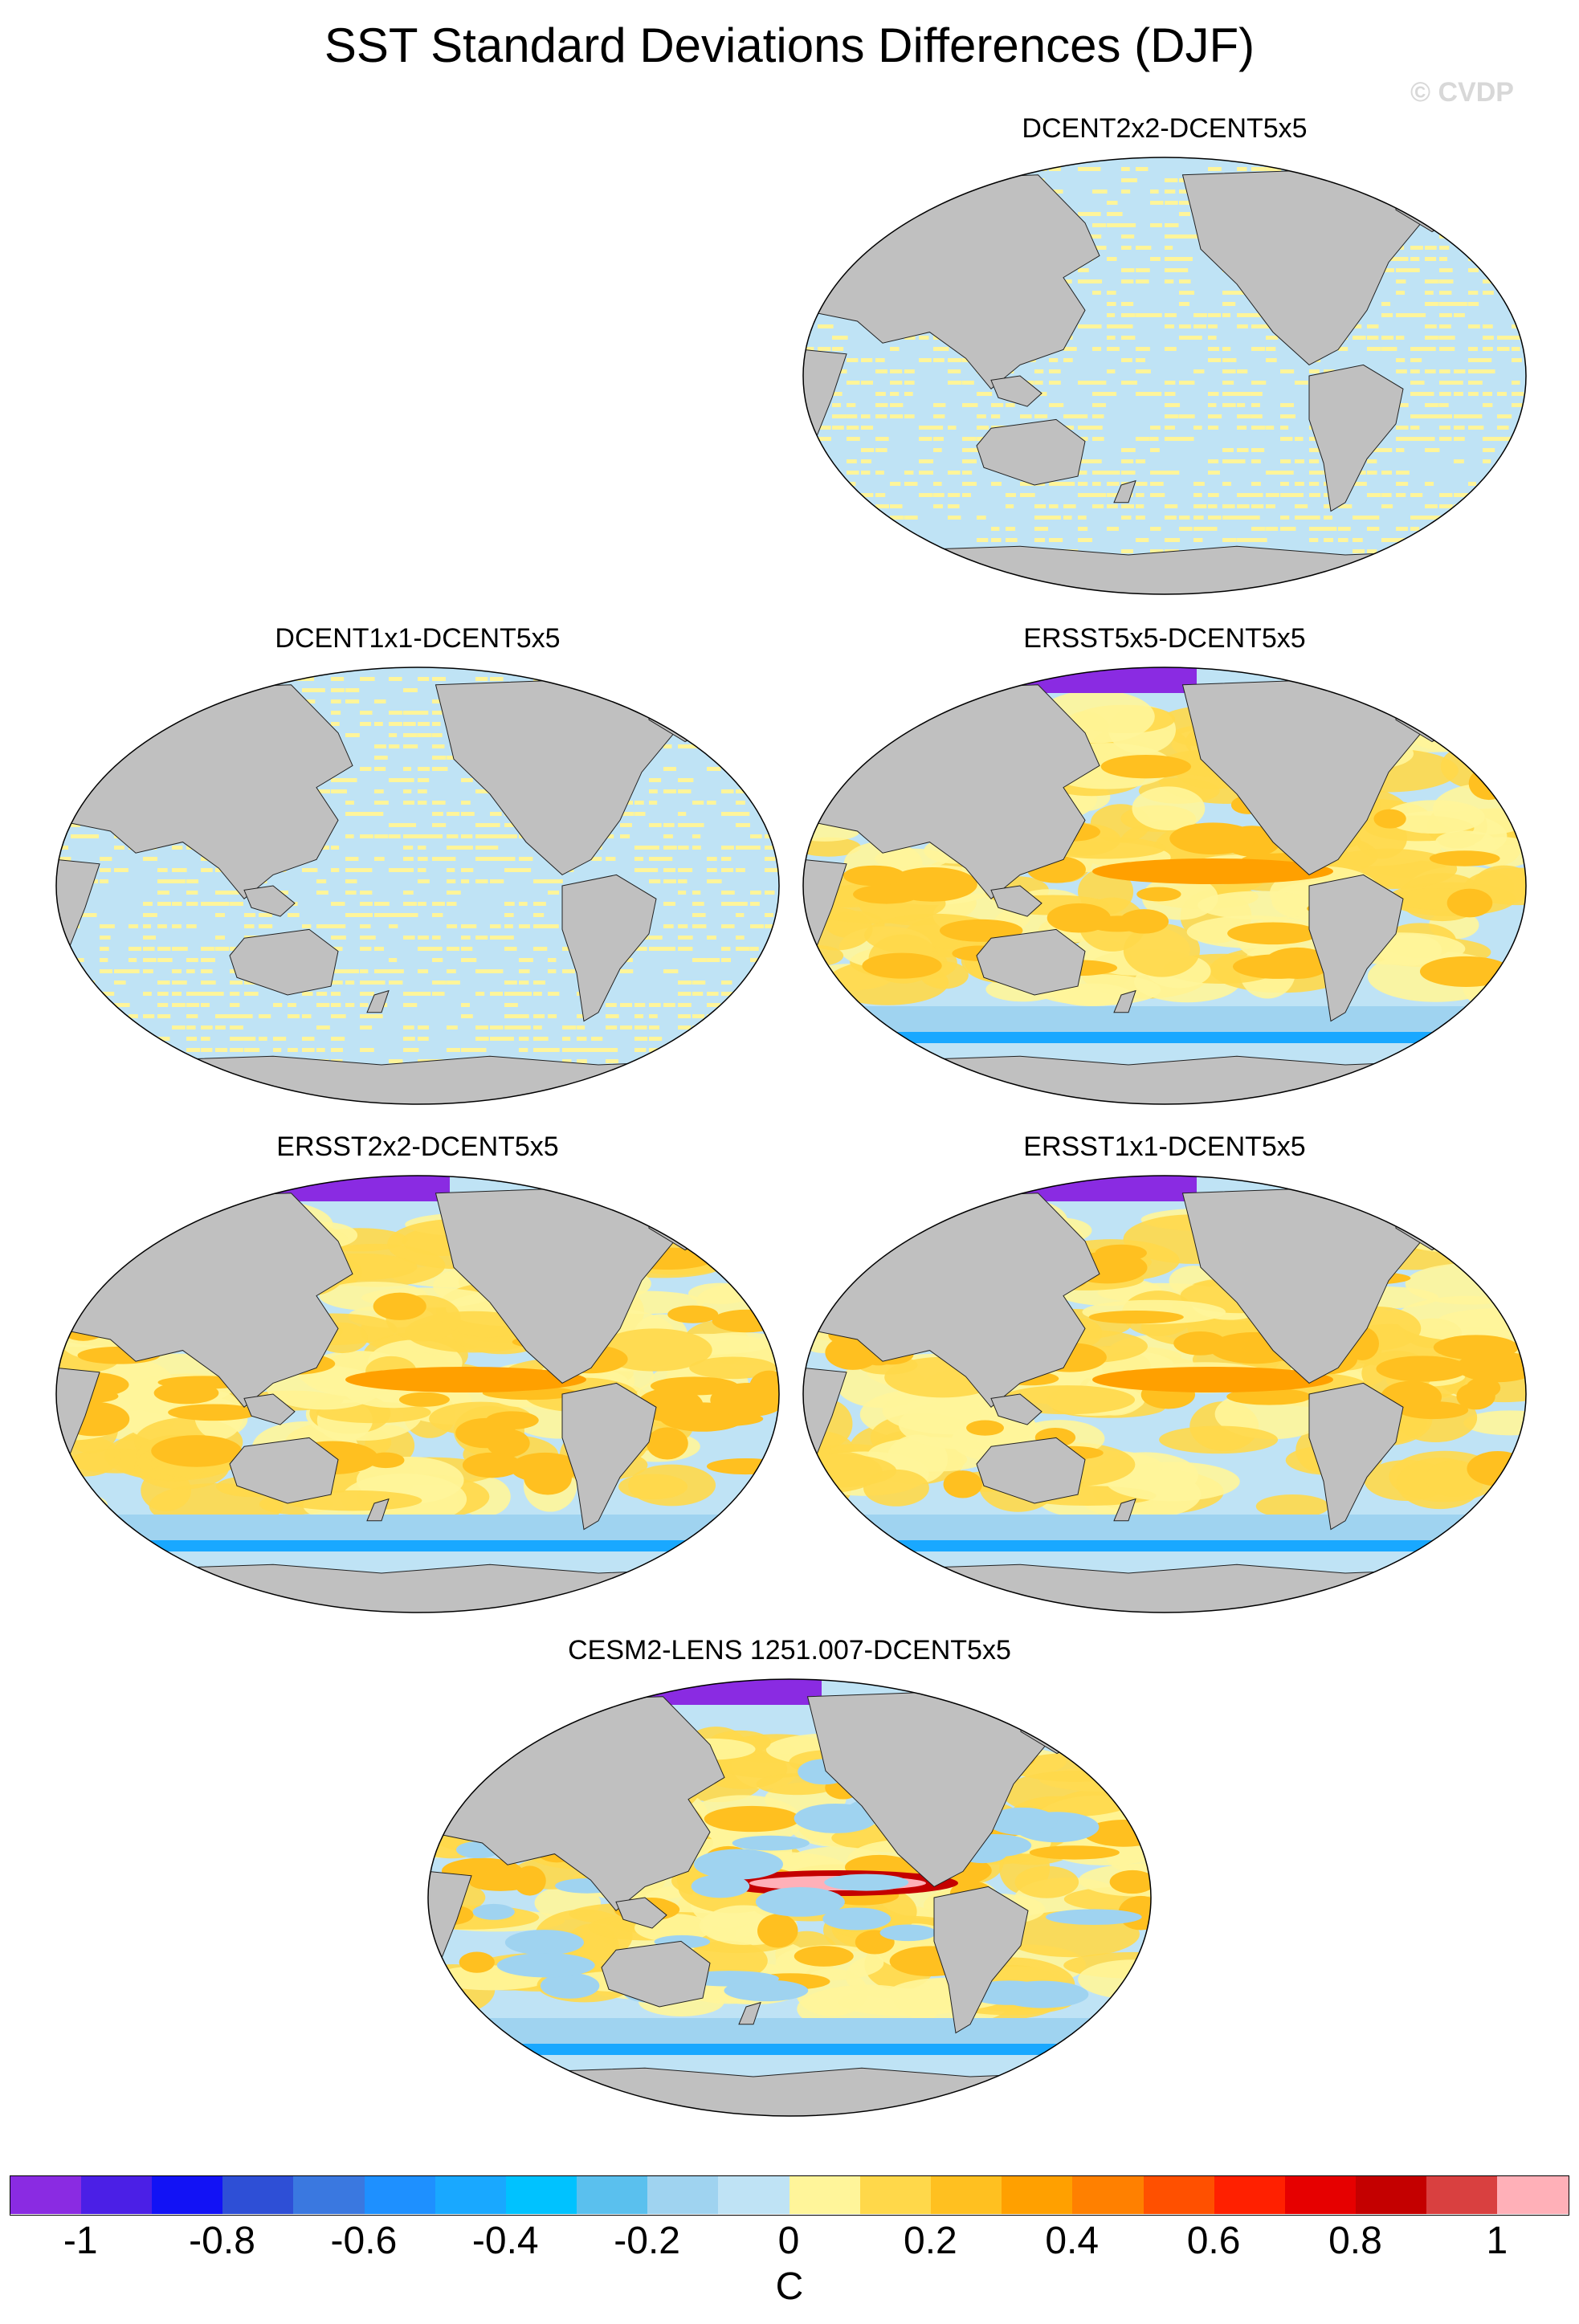 The height and width of the screenshot is (2324, 1579). What do you see at coordinates (789, 1651) in the screenshot?
I see `panel-title: CESM2-LENS 1251.007-DCENT5x5` at bounding box center [789, 1651].